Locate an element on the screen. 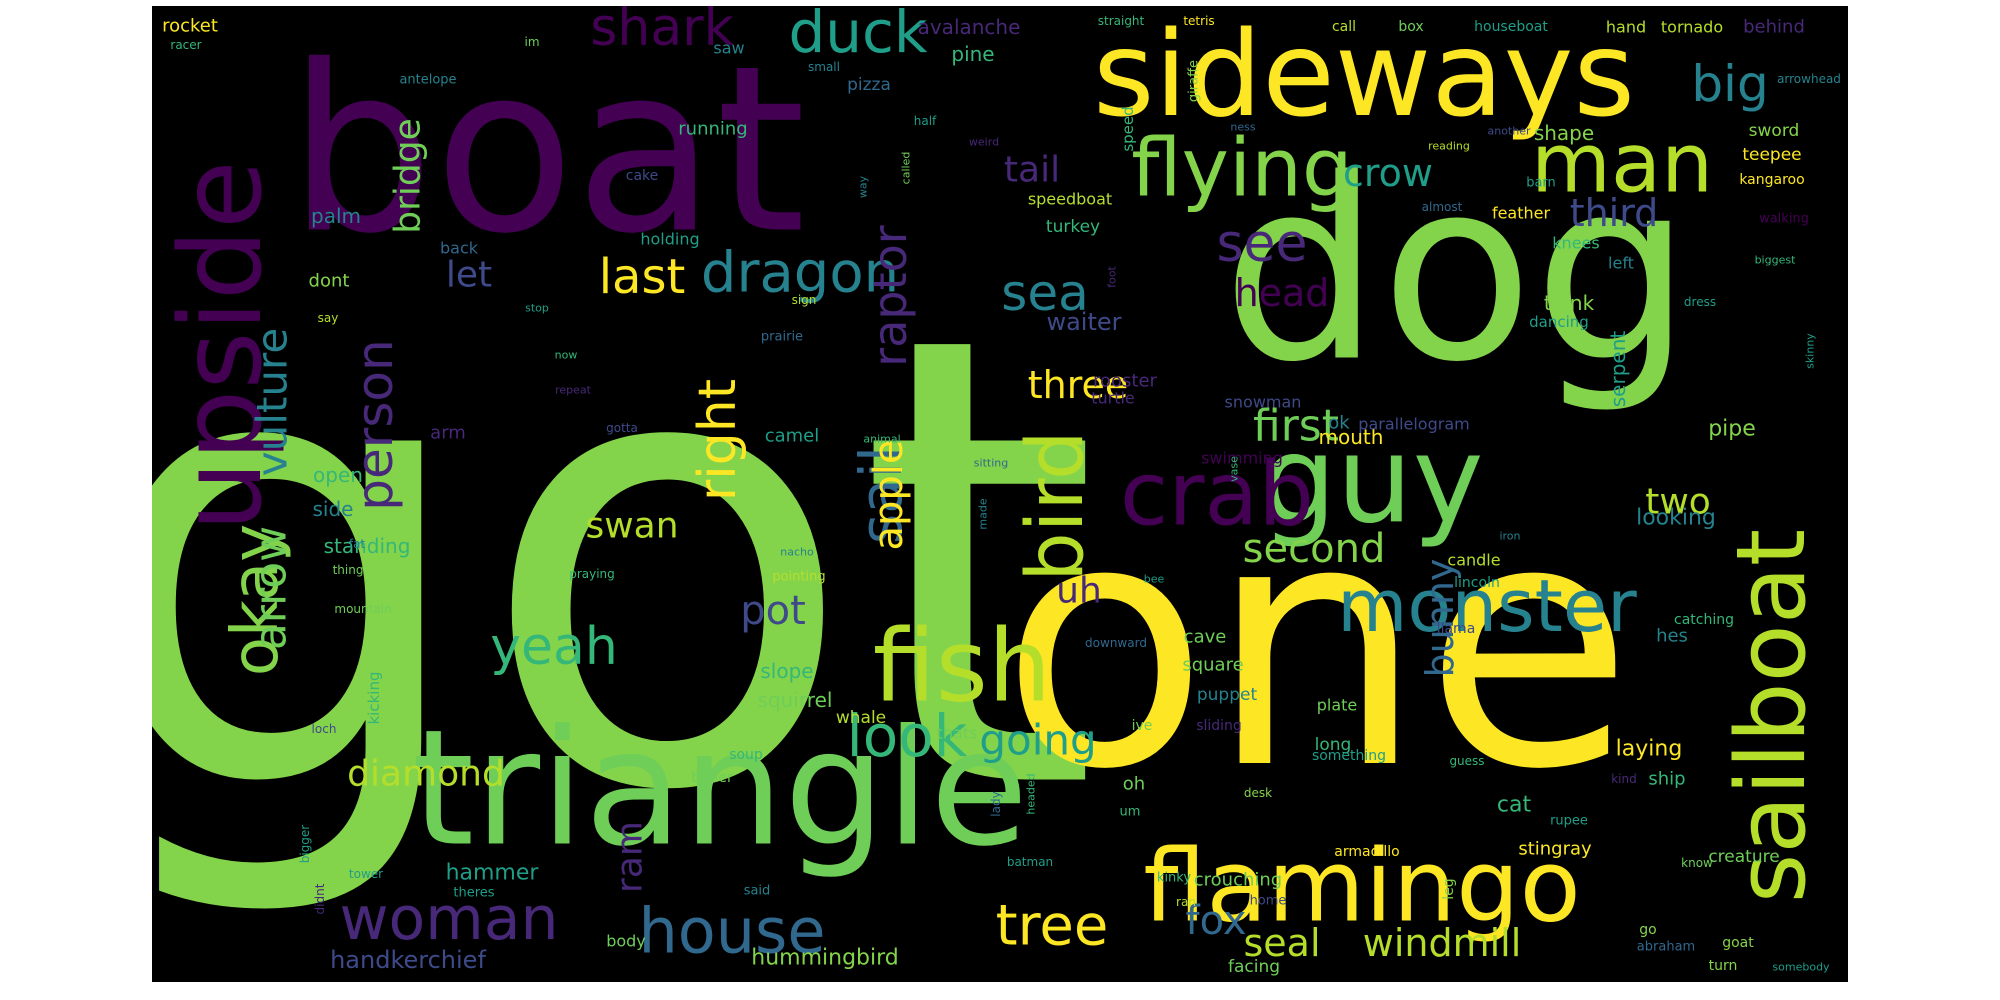 The height and width of the screenshot is (1000, 2000). word-nacho: nacho is located at coordinates (797, 552).